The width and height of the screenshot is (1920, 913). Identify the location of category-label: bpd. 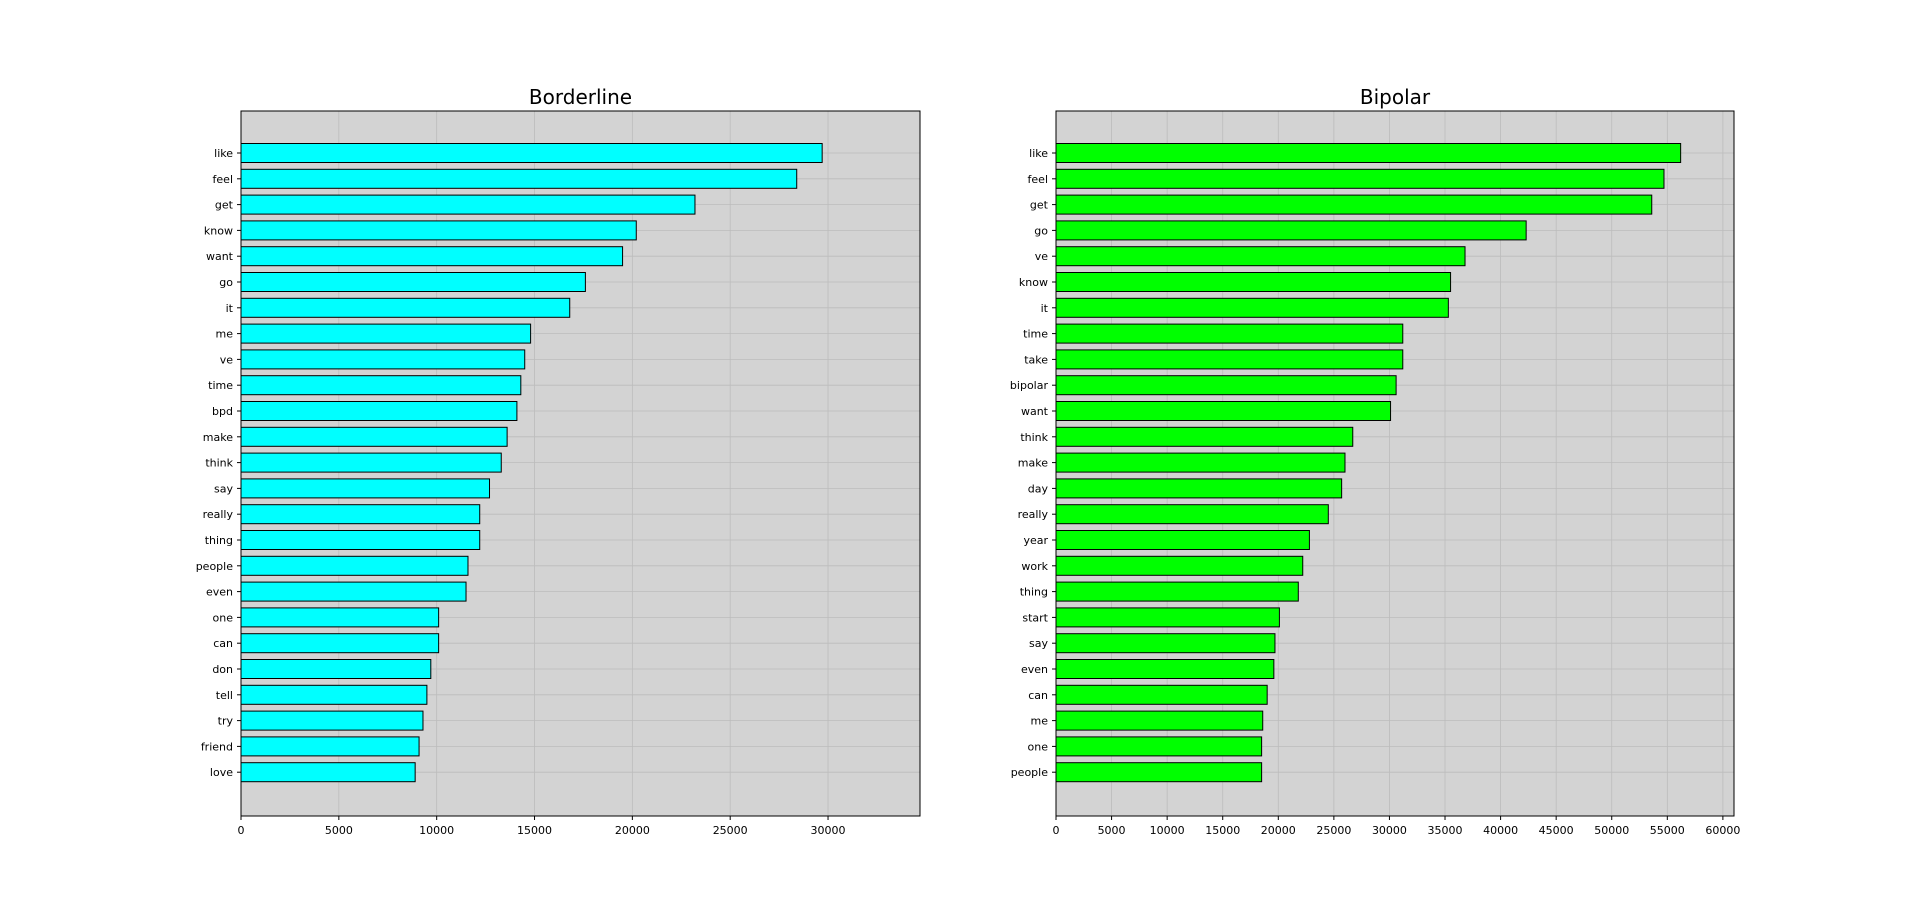
(222, 411).